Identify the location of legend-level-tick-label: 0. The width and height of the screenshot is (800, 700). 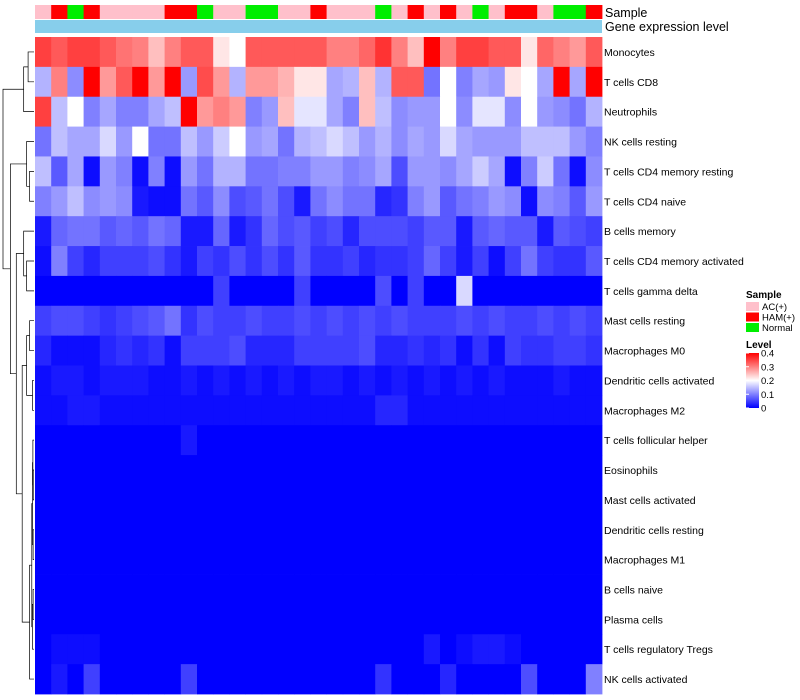
(763, 409).